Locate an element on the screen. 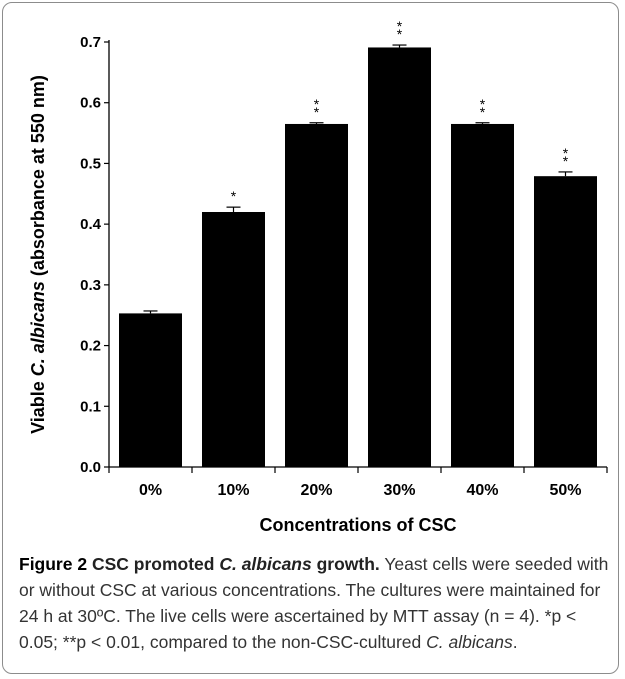 The width and height of the screenshot is (625, 679). x-tick-label: 40% is located at coordinates (482, 490).